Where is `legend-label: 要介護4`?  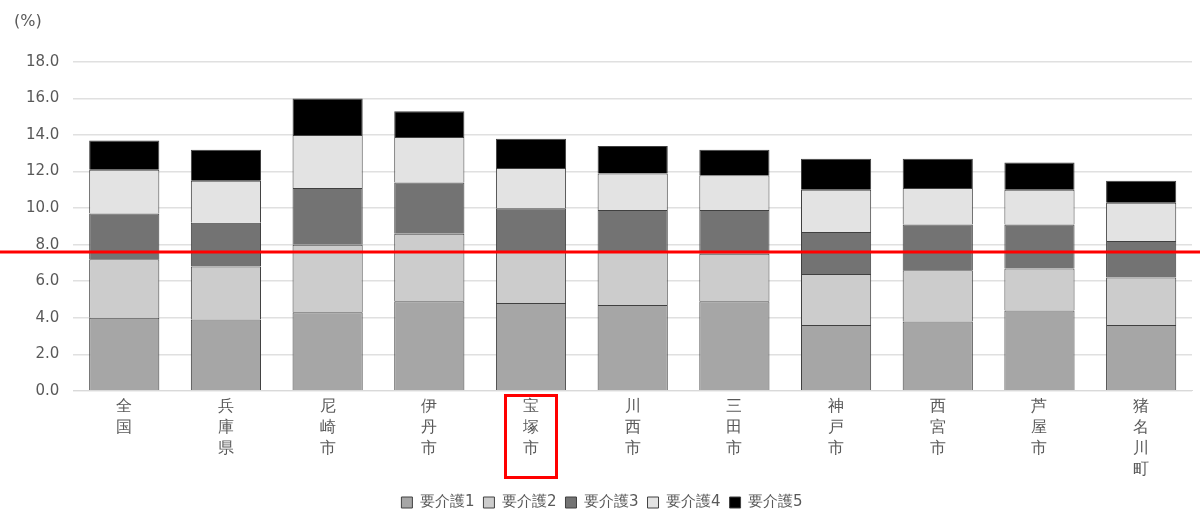
legend-label: 要介護4 is located at coordinates (693, 501).